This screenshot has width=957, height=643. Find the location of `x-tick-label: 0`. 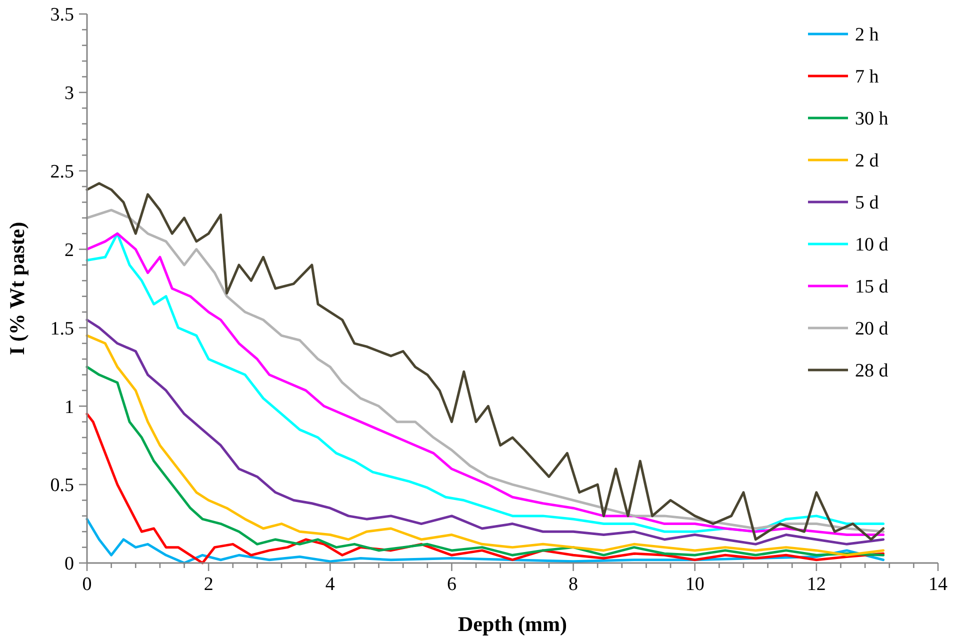

x-tick-label: 0 is located at coordinates (87, 584).